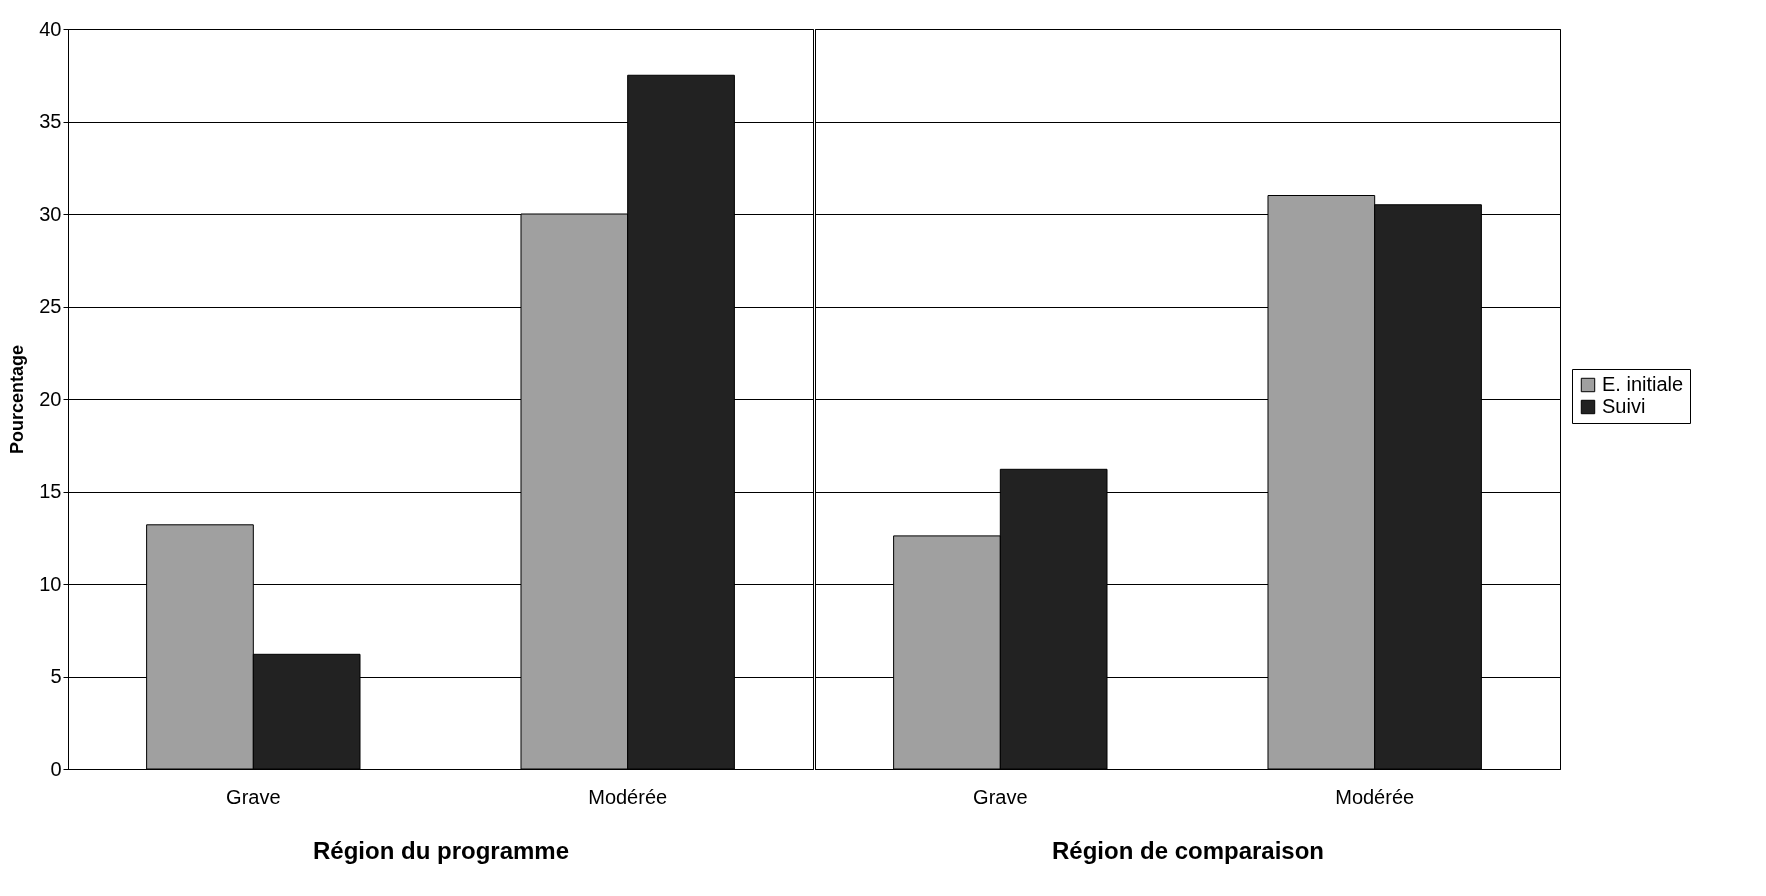 The height and width of the screenshot is (896, 1766). What do you see at coordinates (56, 768) in the screenshot?
I see `y-tick-label: 0` at bounding box center [56, 768].